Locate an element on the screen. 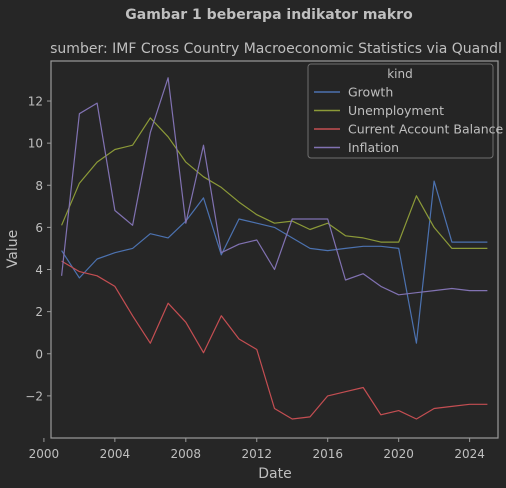 The image size is (506, 488). x-tick-label: 2004 is located at coordinates (115, 454).